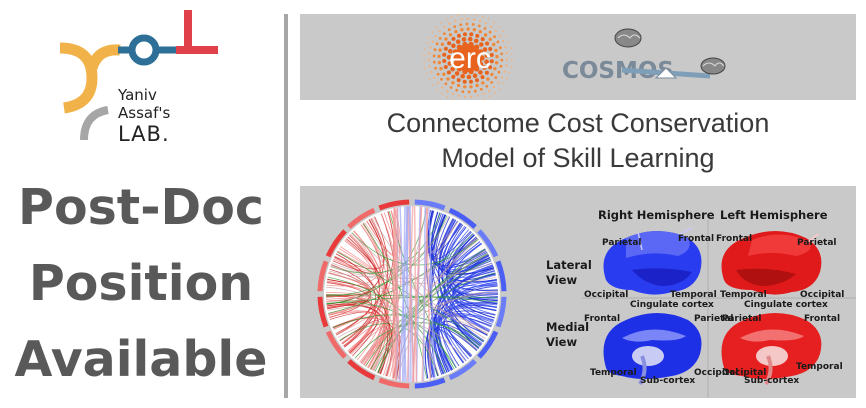  I want to click on sponsor-panel: erc COSMOS, so click(578, 57).